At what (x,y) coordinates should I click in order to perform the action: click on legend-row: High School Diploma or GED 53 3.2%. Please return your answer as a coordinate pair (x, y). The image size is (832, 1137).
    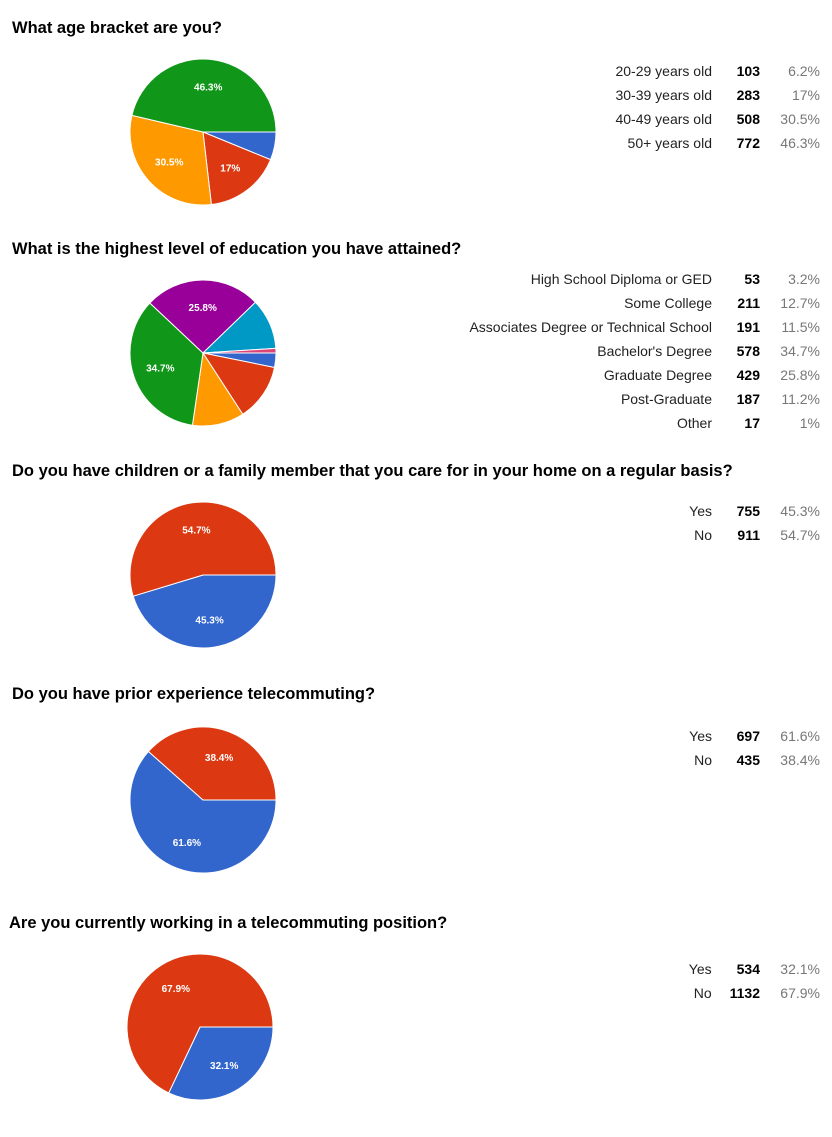
    Looking at the image, I should click on (644, 279).